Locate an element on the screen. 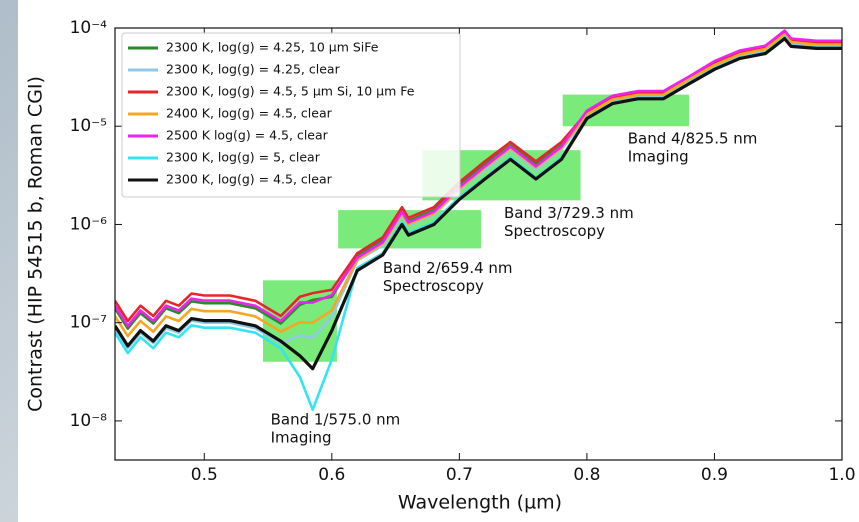 This screenshot has width=859, height=522. x-tick-label: 0.7 is located at coordinates (459, 475).